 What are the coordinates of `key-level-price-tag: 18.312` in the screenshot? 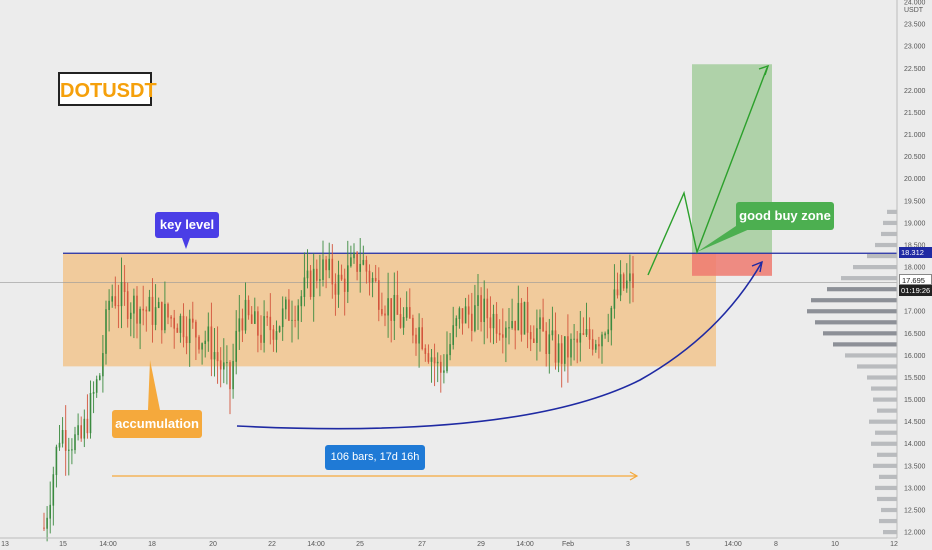 It's located at (915, 252).